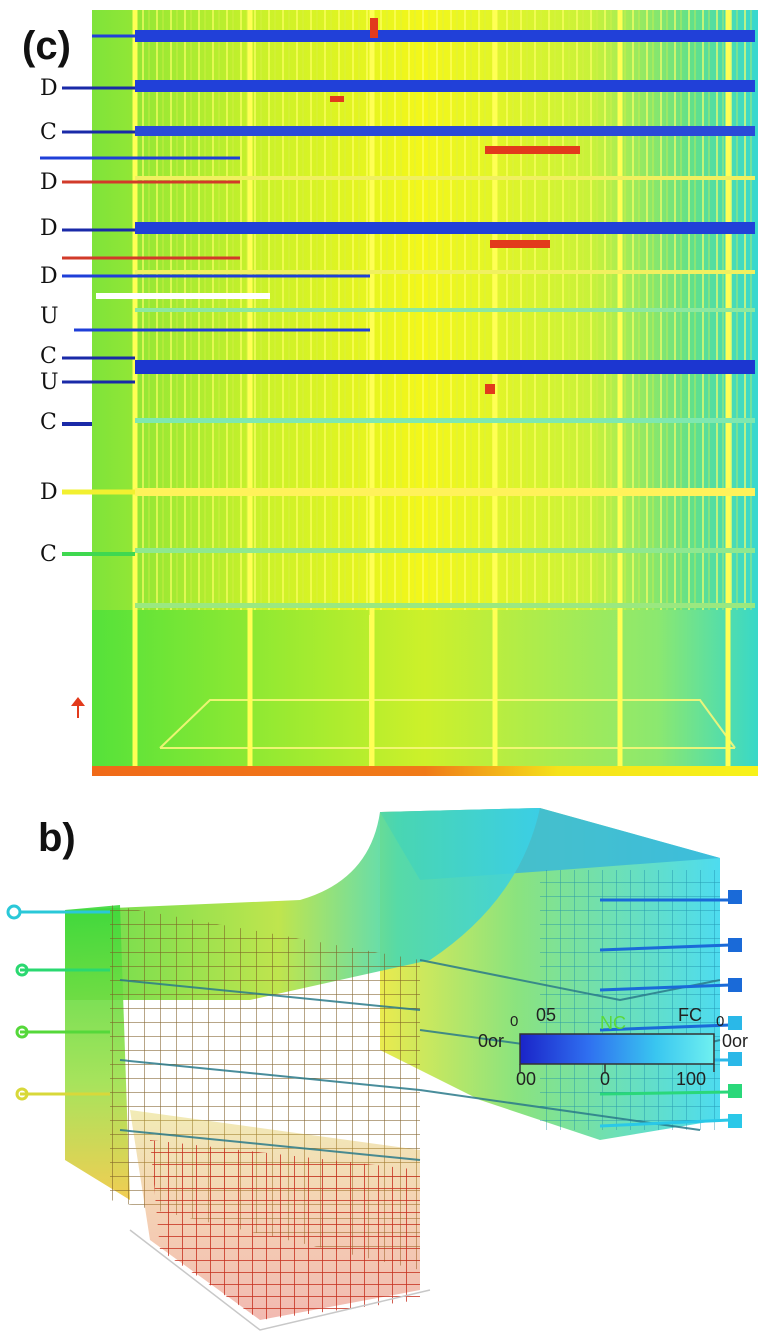 The width and height of the screenshot is (768, 1344). What do you see at coordinates (65, 1003) in the screenshot?
I see `left-connectors` at bounding box center [65, 1003].